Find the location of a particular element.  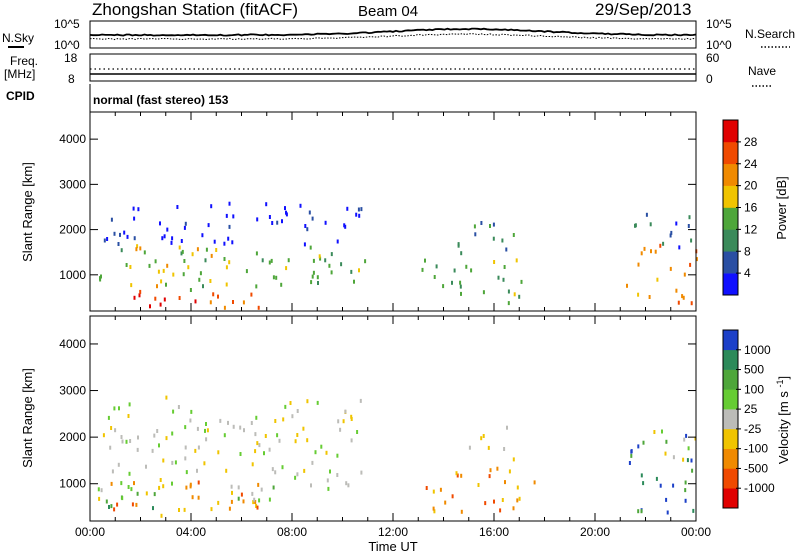

colorbar-tick-label: 28 is located at coordinates (751, 142).